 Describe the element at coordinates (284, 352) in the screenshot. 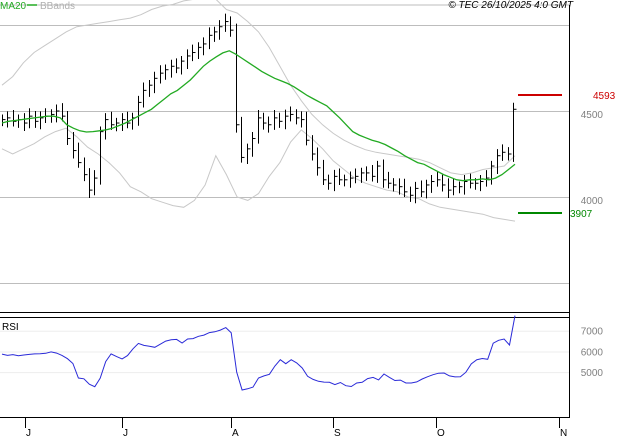

I see `rsi-gridlines` at that location.